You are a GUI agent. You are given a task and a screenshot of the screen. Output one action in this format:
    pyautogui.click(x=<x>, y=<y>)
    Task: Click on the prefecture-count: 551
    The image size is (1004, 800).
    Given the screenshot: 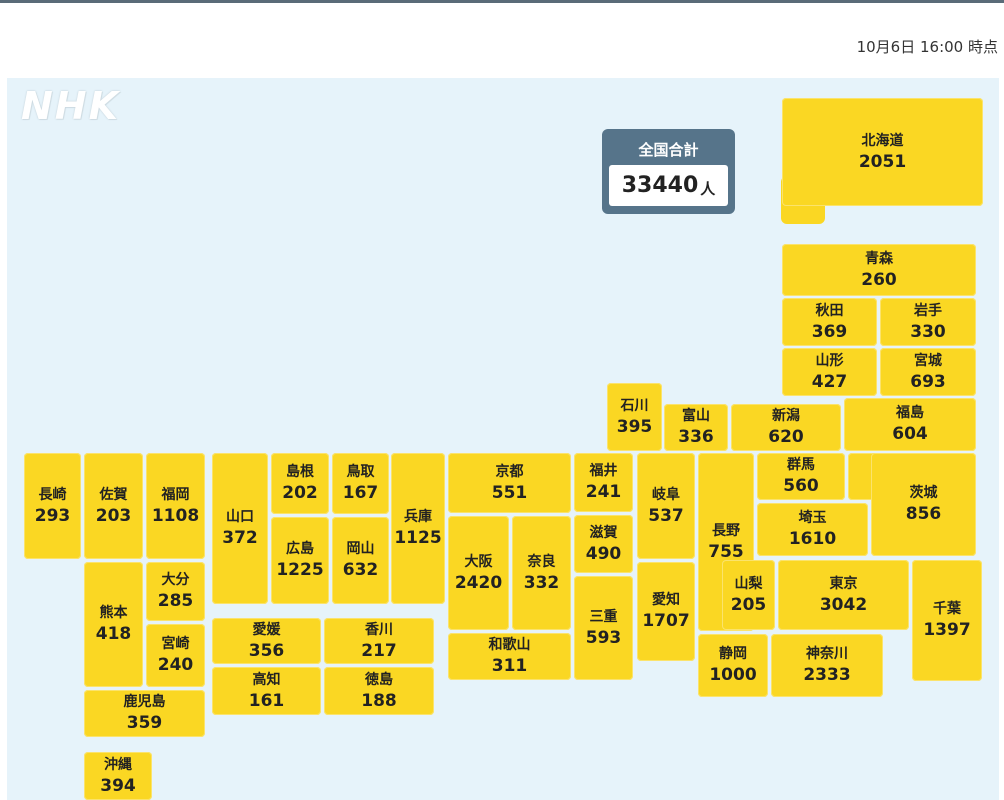 What is the action you would take?
    pyautogui.click(x=509, y=492)
    